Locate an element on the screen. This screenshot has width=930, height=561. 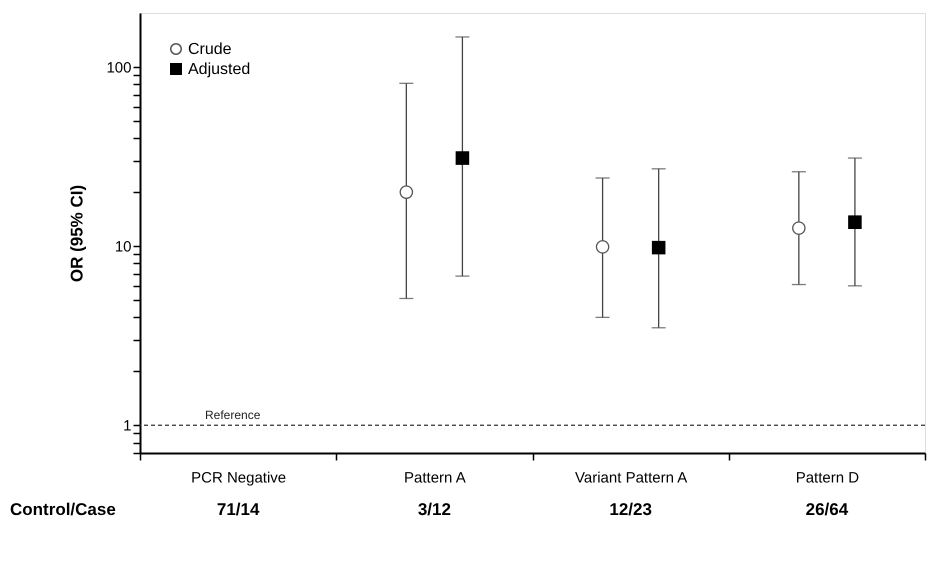
y-tick-label: 1 is located at coordinates (127, 426).